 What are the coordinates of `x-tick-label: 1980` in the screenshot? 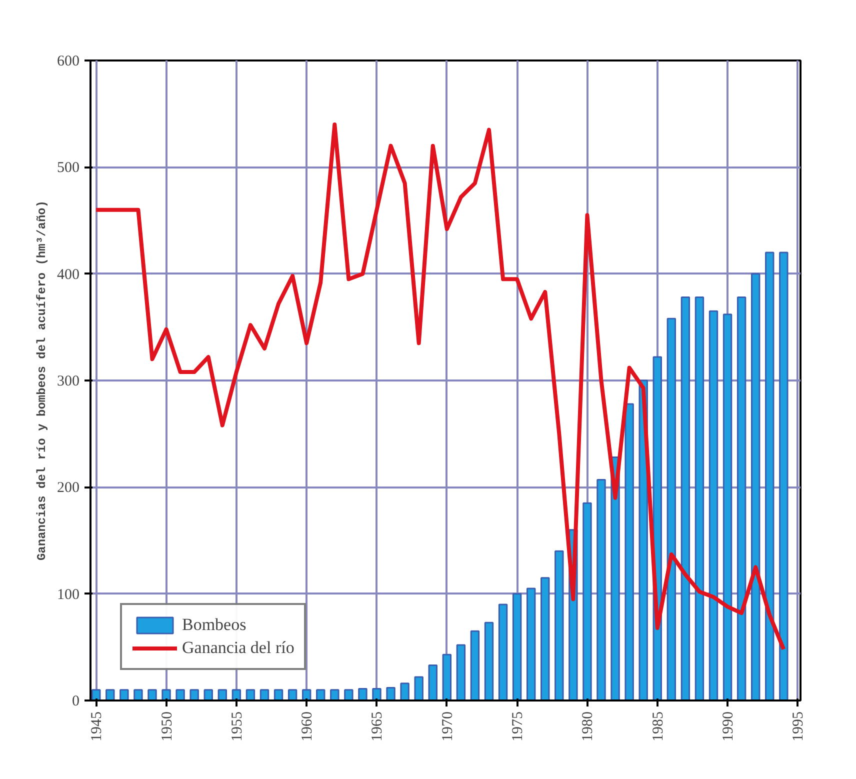 It's located at (588, 727).